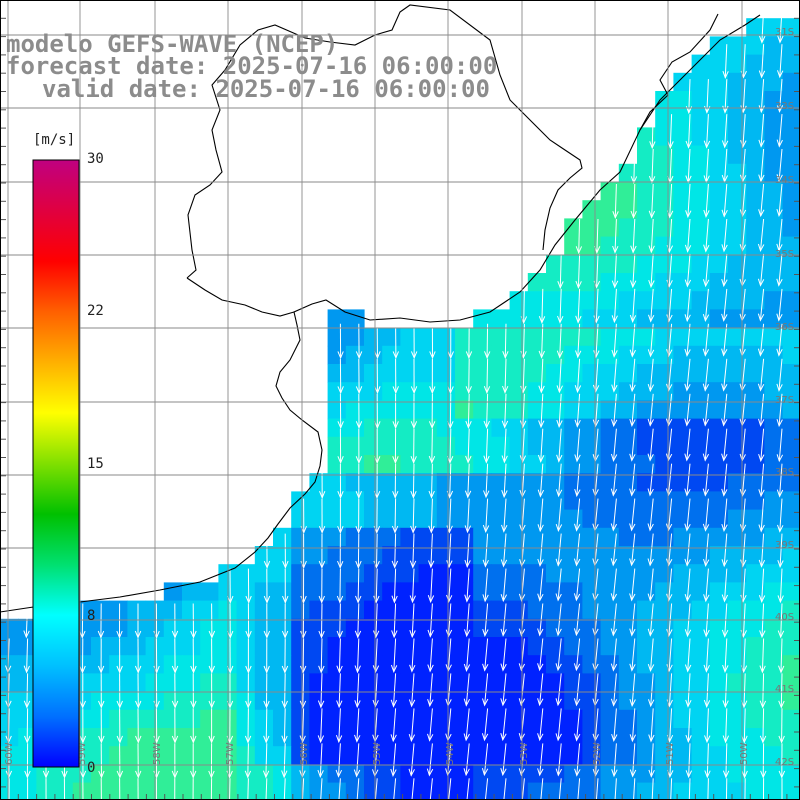  I want to click on longitude-labels: 60W 59W 58W 57W 56W 55W 54W 53W 52W 51W 50W, so click(377, 753).